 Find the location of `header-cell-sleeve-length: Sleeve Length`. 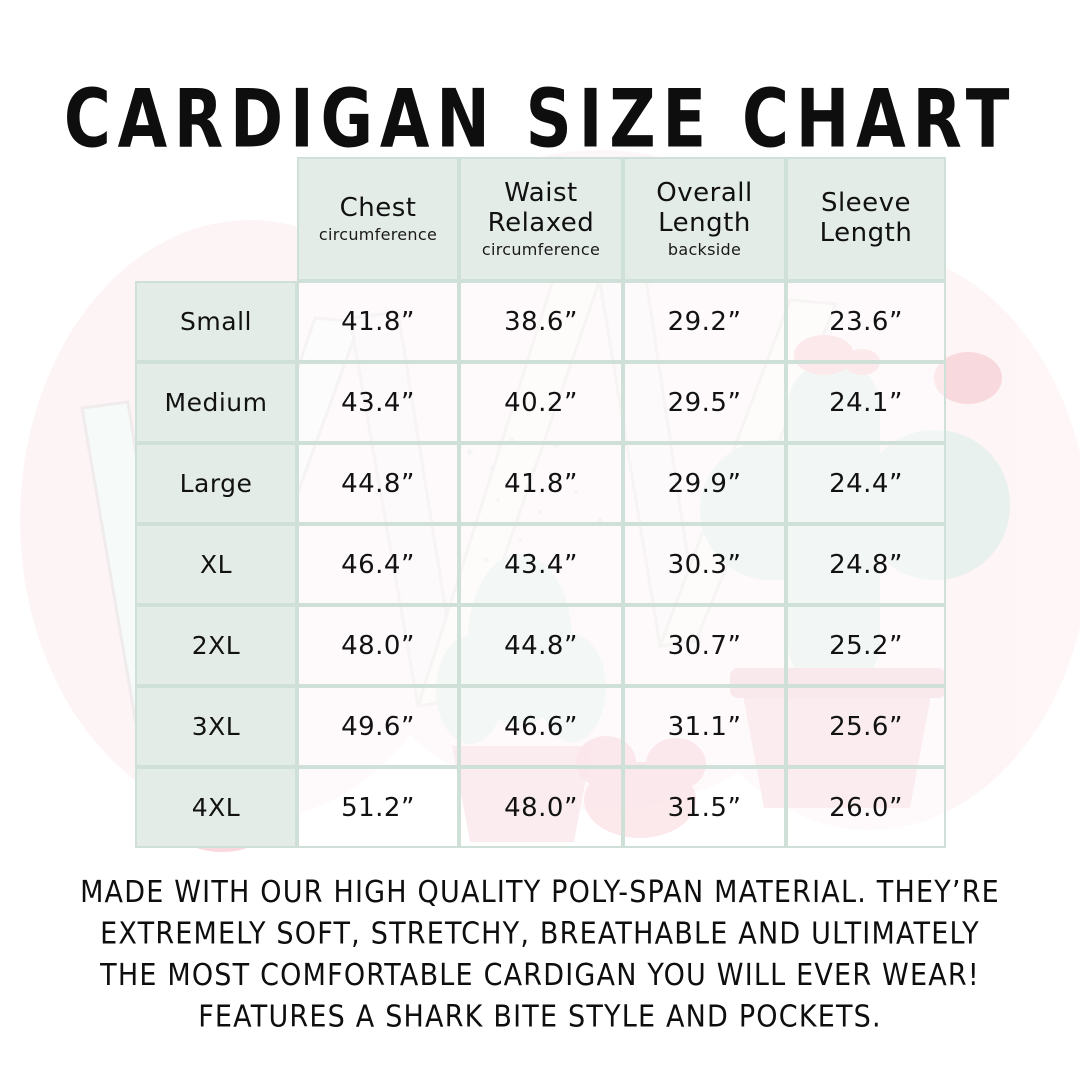

header-cell-sleeve-length: Sleeve Length is located at coordinates (866, 219).